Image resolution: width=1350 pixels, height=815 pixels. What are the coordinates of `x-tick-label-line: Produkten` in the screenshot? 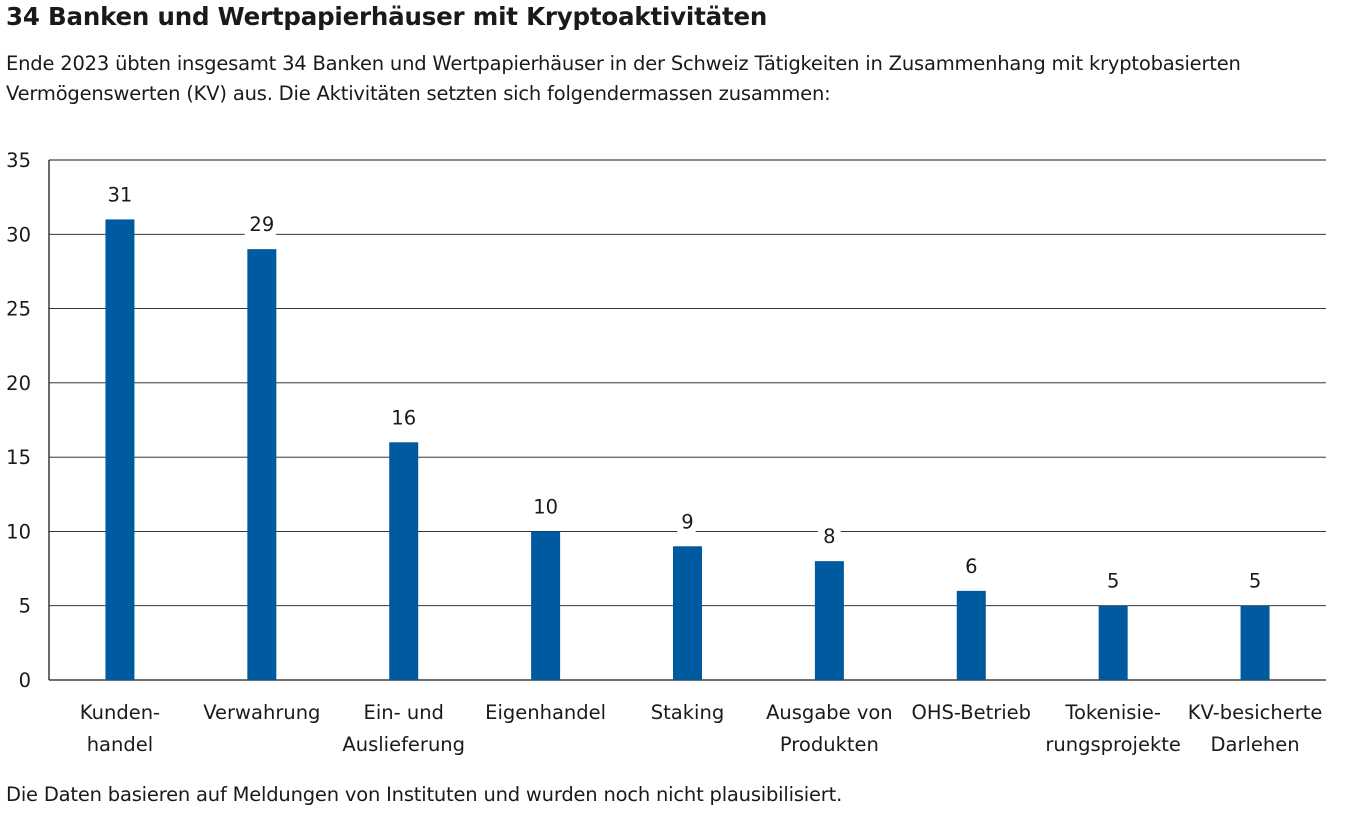 It's located at (829, 744).